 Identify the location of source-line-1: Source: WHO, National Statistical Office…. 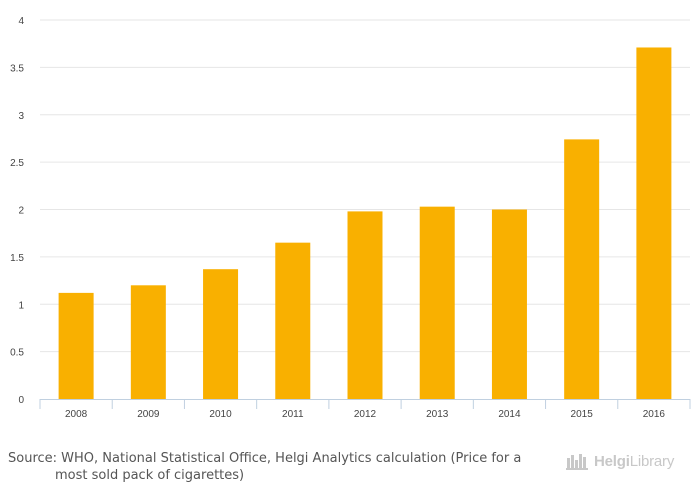
(265, 458).